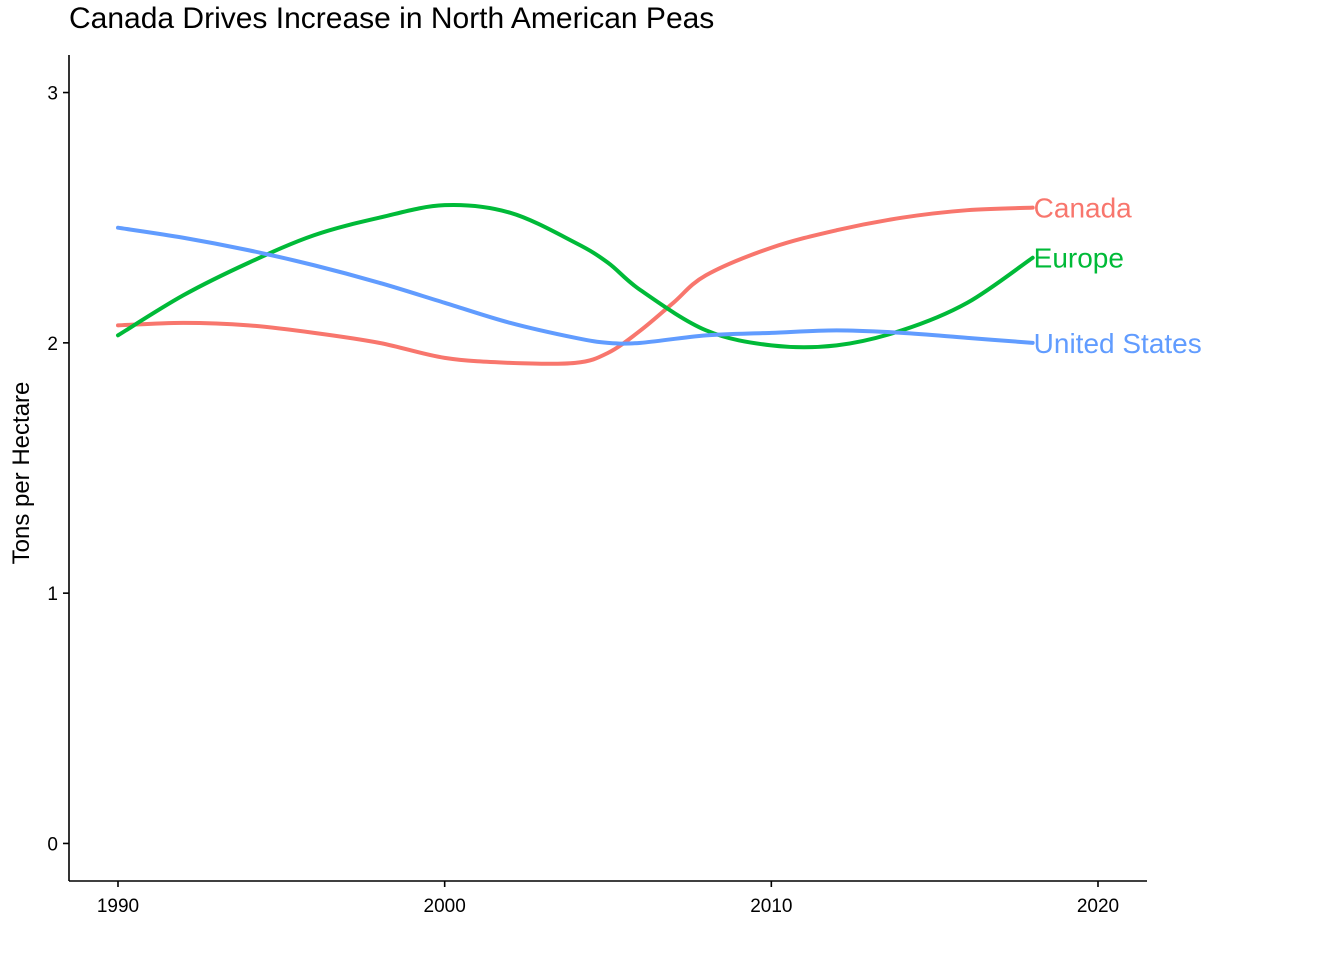 The height and width of the screenshot is (960, 1344). I want to click on y-axis-title: Tons per Hectare, so click(21, 473).